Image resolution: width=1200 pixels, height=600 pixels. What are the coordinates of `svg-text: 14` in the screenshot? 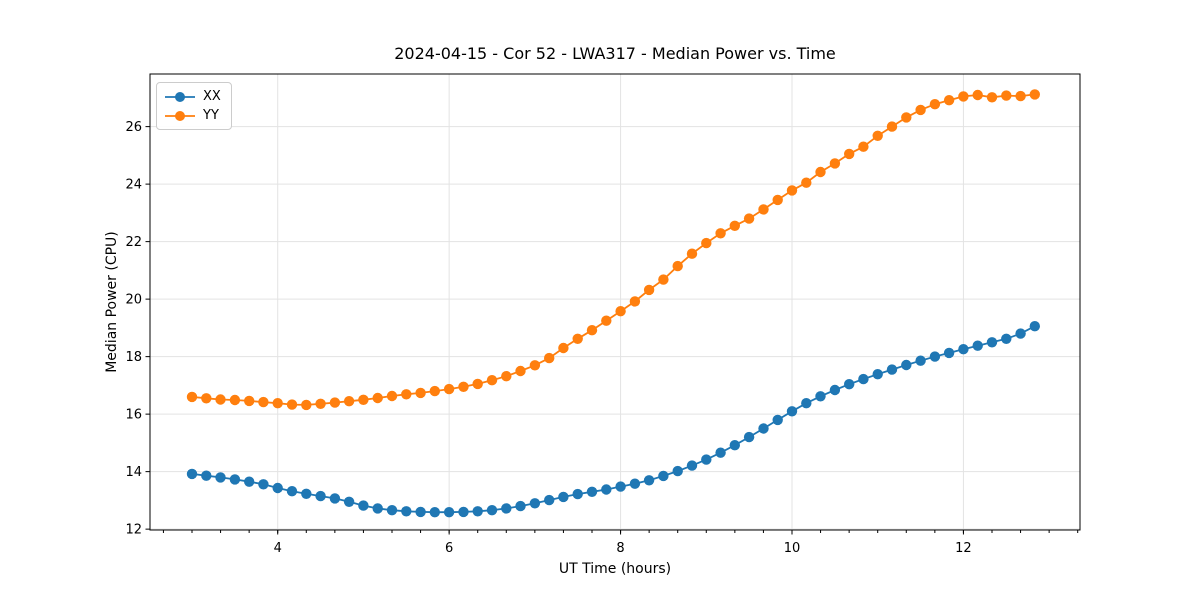 It's located at (133, 472).